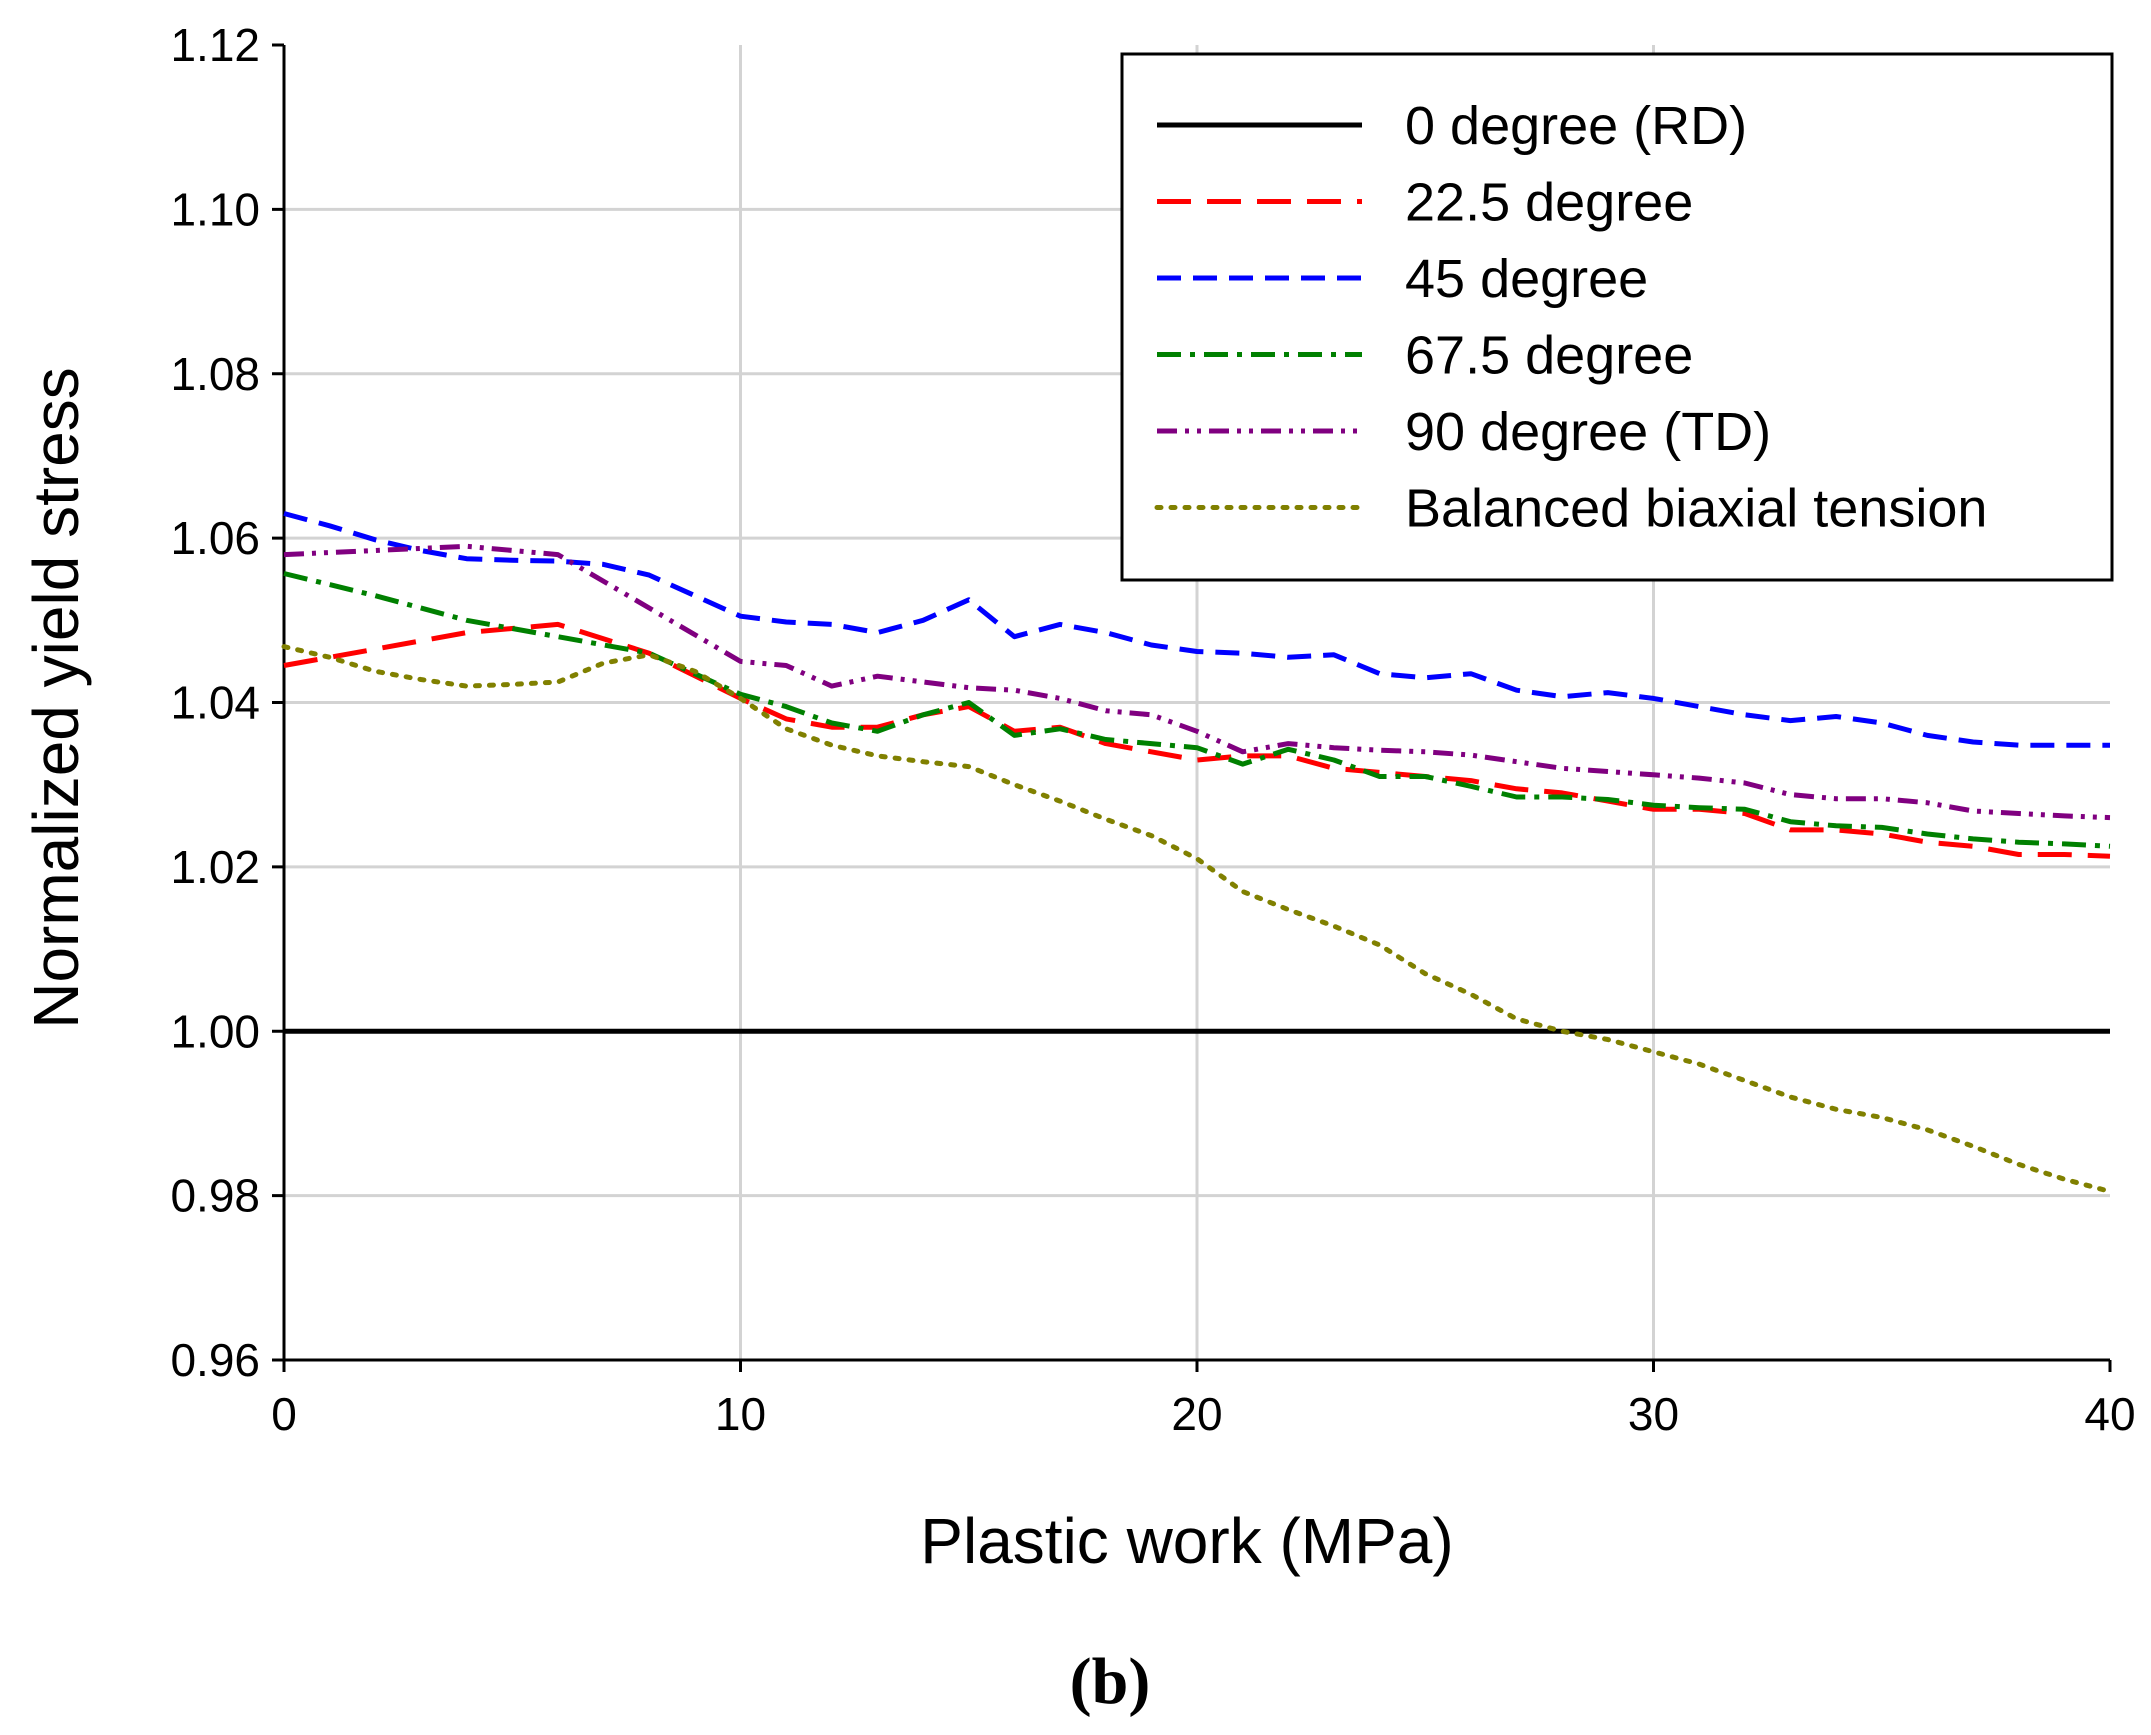 This screenshot has height=1735, width=2151. I want to click on y-tick-label: 1.12, so click(215, 45).